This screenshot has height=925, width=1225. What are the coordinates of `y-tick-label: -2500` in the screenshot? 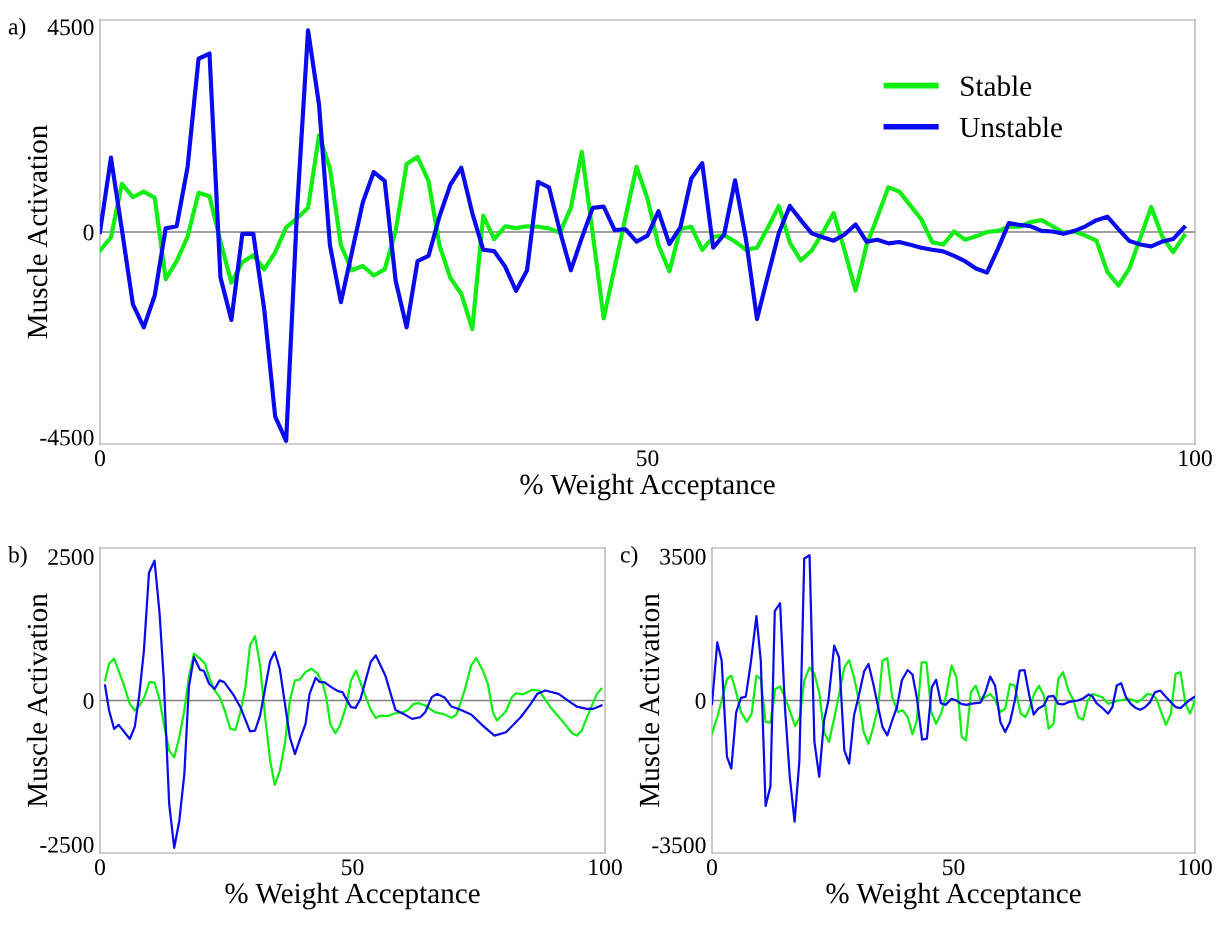 It's located at (67, 844).